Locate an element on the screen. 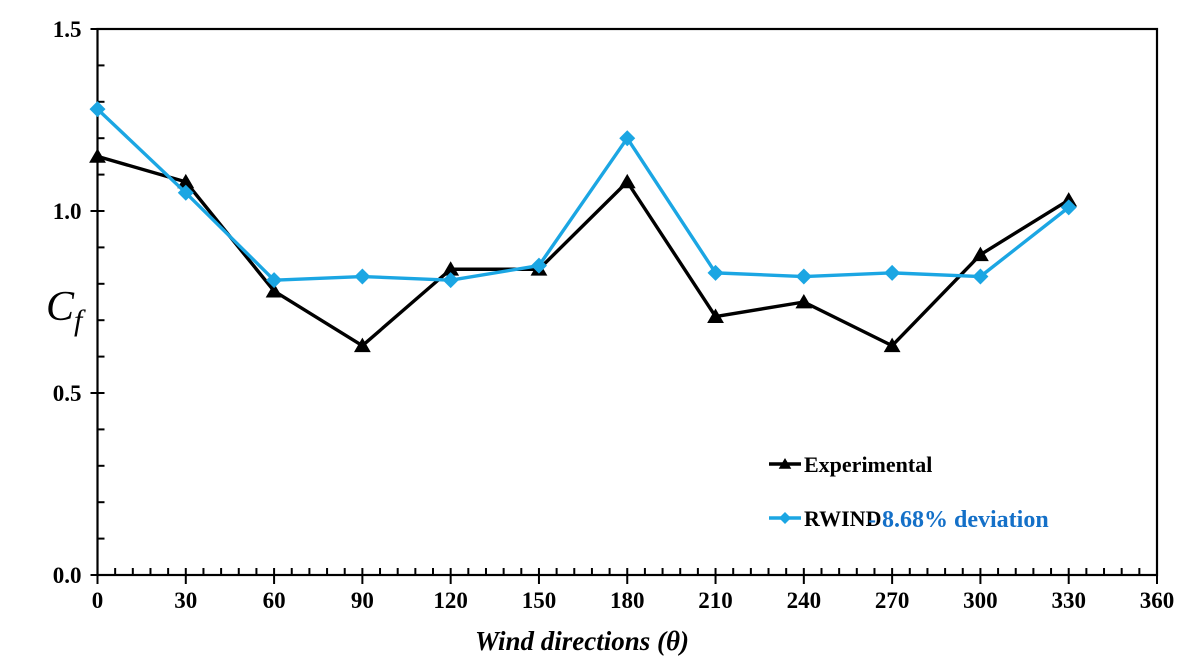  x-tick-label: 300 is located at coordinates (980, 600).